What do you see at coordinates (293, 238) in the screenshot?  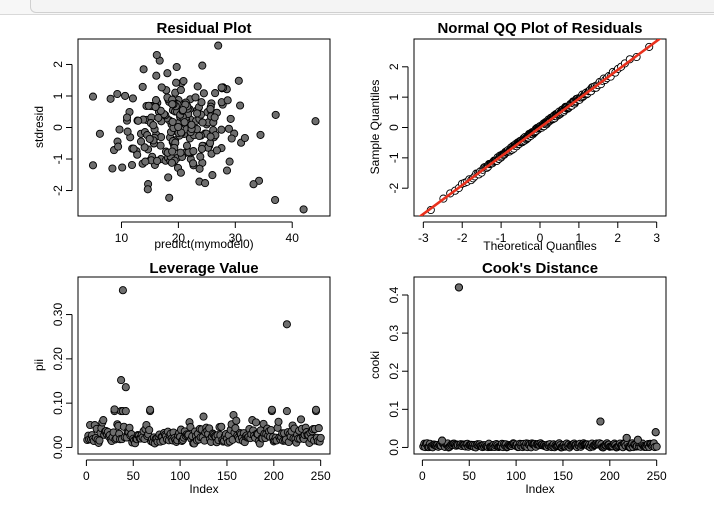 I see `x-tick-label: 40` at bounding box center [293, 238].